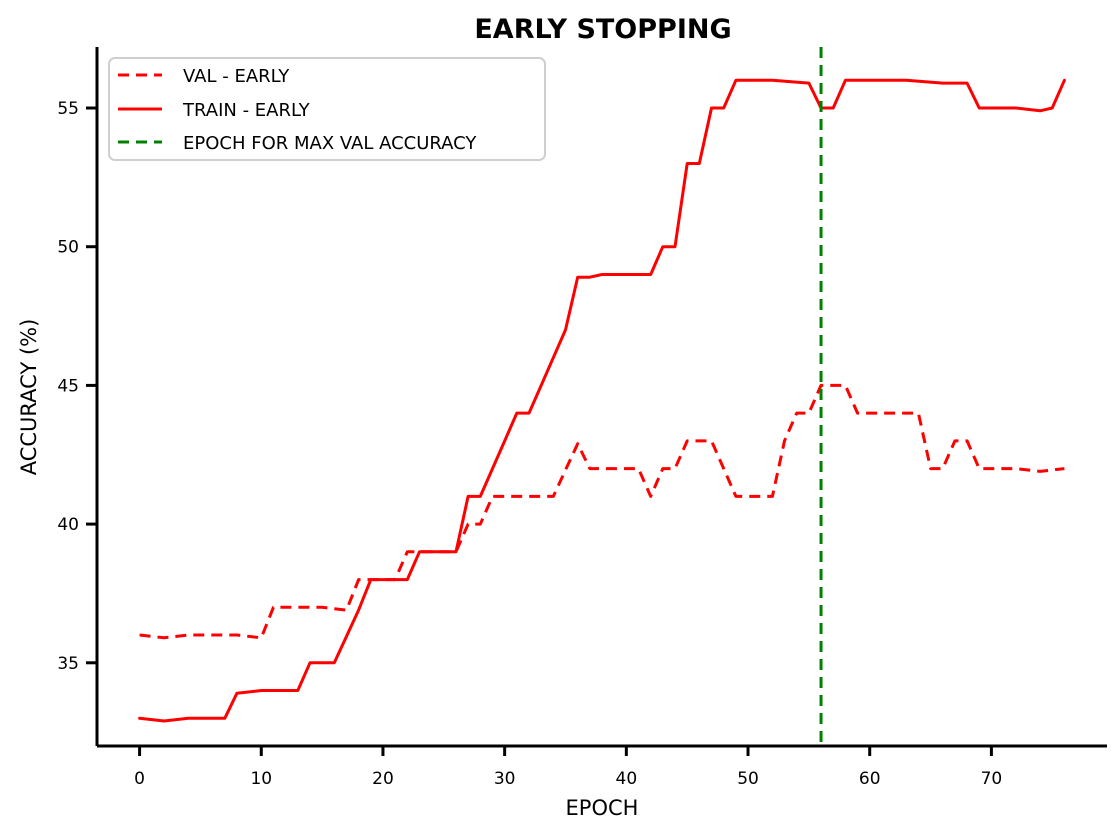 The image size is (1120, 832). What do you see at coordinates (505, 779) in the screenshot?
I see `x-tick-label: 30` at bounding box center [505, 779].